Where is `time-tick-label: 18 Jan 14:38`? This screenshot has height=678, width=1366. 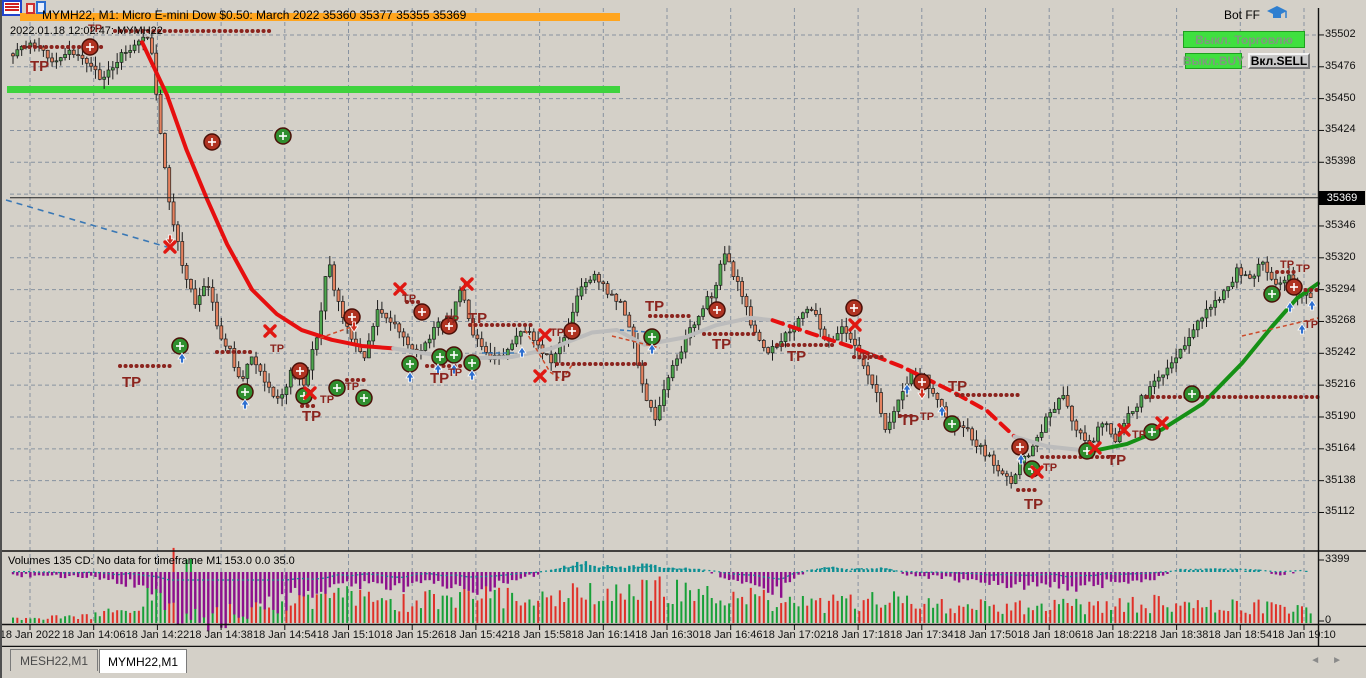 time-tick-label: 18 Jan 14:38 is located at coordinates (221, 635).